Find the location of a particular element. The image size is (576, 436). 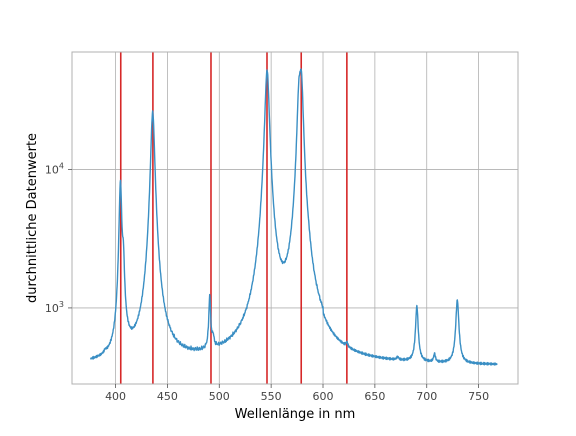

x-tick-label-600: 600 is located at coordinates (323, 396).